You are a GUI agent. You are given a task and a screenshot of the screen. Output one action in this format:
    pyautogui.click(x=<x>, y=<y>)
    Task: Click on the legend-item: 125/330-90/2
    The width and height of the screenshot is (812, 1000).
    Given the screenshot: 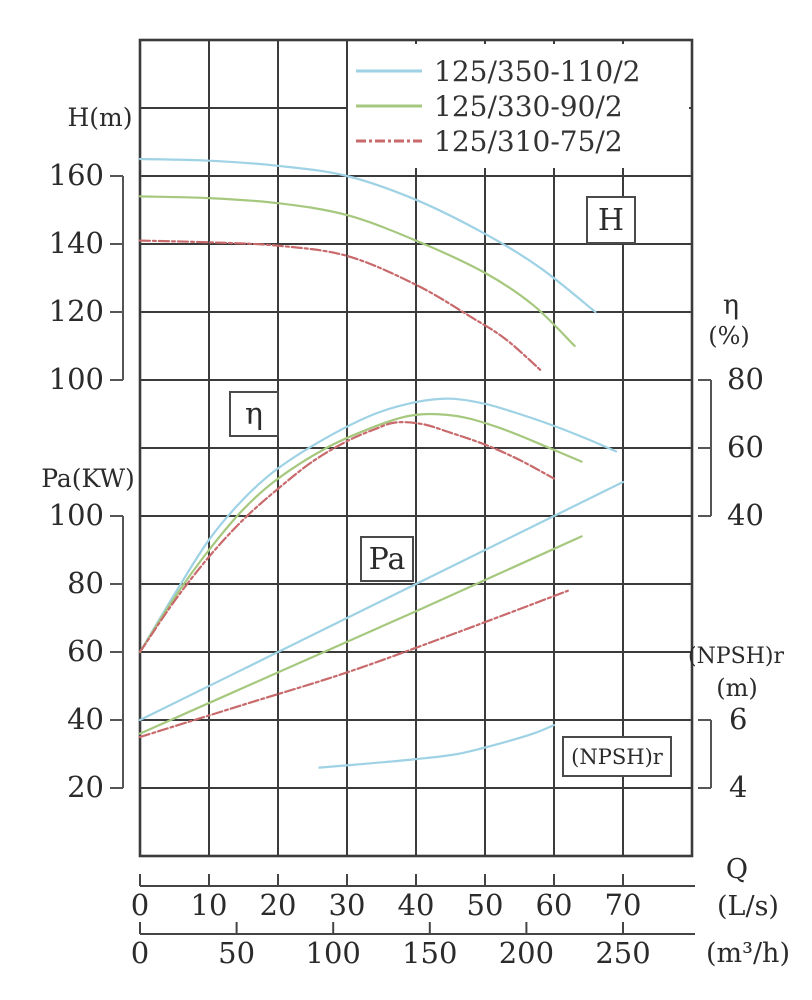 What is the action you would take?
    pyautogui.click(x=518, y=106)
    